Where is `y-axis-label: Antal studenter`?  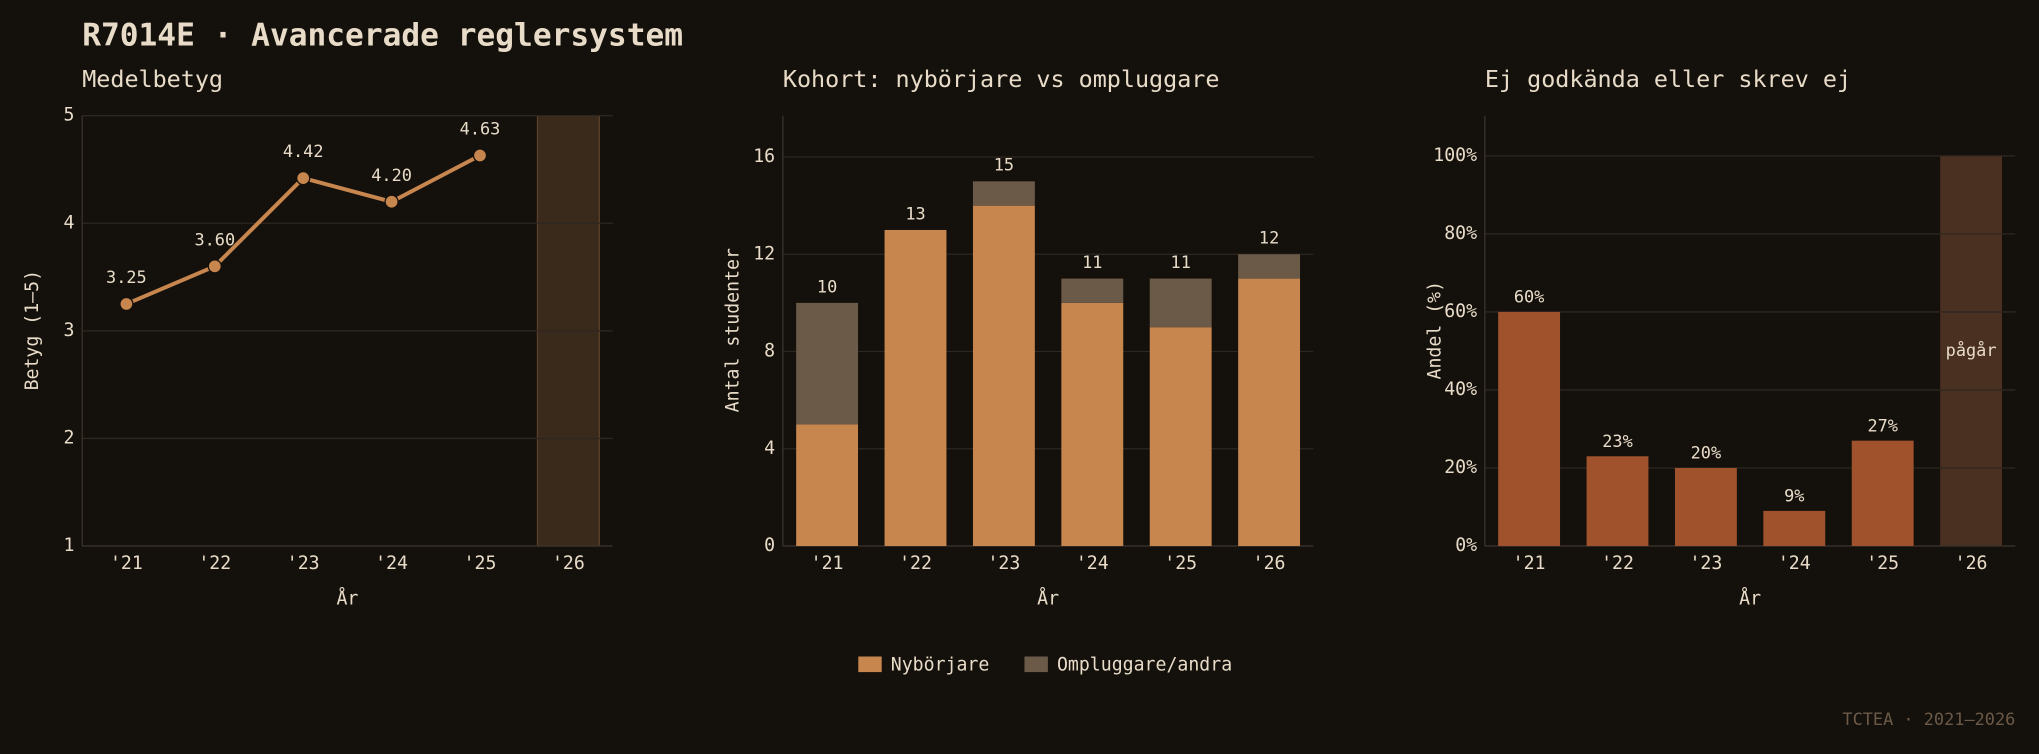 y-axis-label: Antal studenter is located at coordinates (733, 330).